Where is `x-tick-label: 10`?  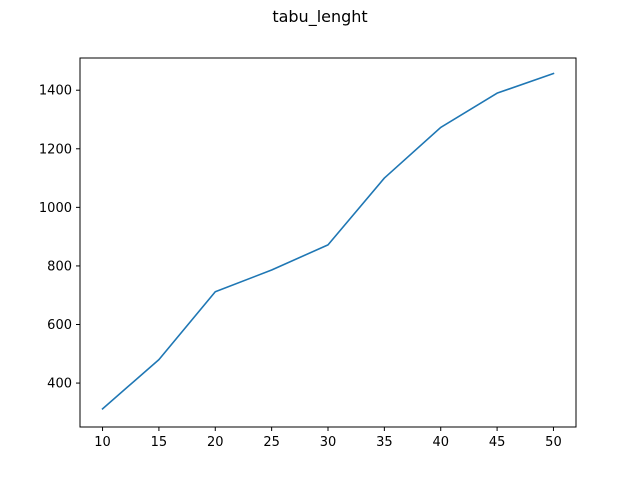 x-tick-label: 10 is located at coordinates (102, 442).